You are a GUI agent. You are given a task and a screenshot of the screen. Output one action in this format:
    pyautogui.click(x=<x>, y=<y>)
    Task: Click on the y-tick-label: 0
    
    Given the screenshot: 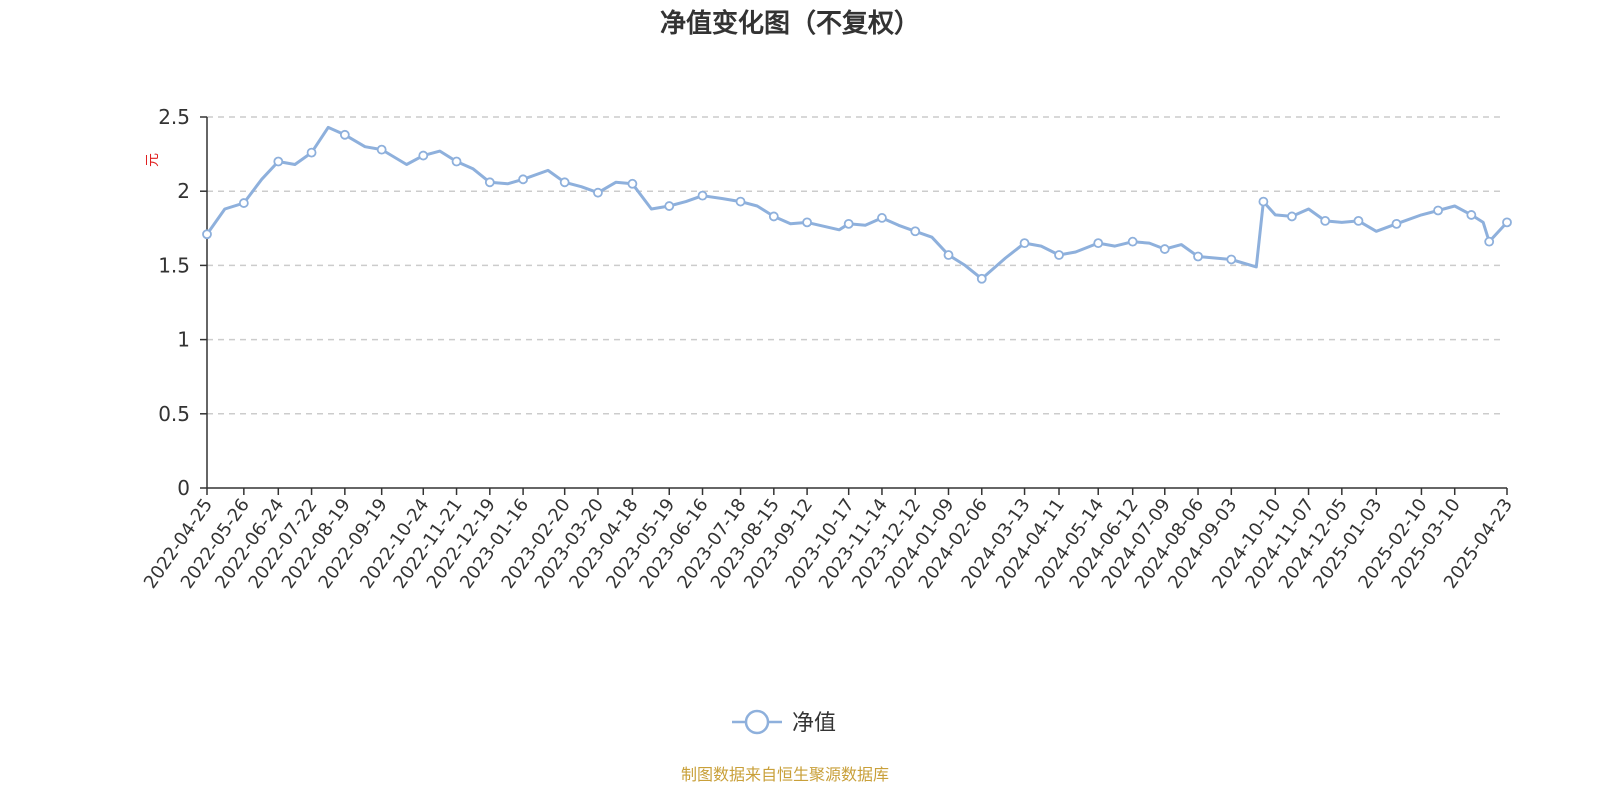 What is the action you would take?
    pyautogui.click(x=183, y=488)
    